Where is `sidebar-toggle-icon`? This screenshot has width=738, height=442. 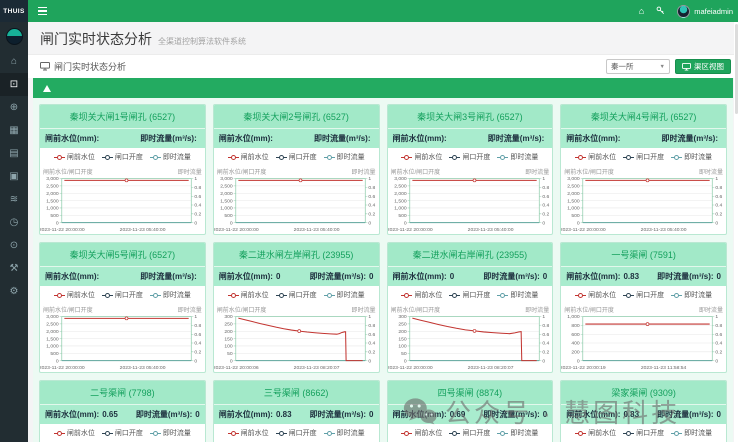 sidebar-toggle-icon is located at coordinates (42, 11).